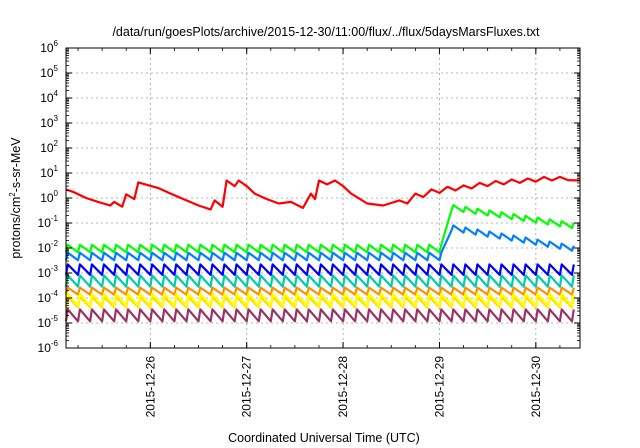 The height and width of the screenshot is (448, 640). What do you see at coordinates (49, 122) in the screenshot?
I see `y-tick-label: 10³` at bounding box center [49, 122].